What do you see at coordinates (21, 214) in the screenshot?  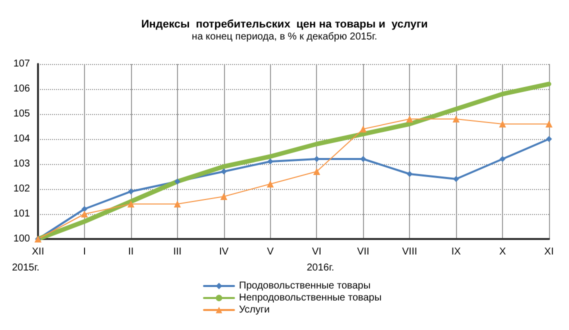 I see `y-tick-label: 101` at bounding box center [21, 214].